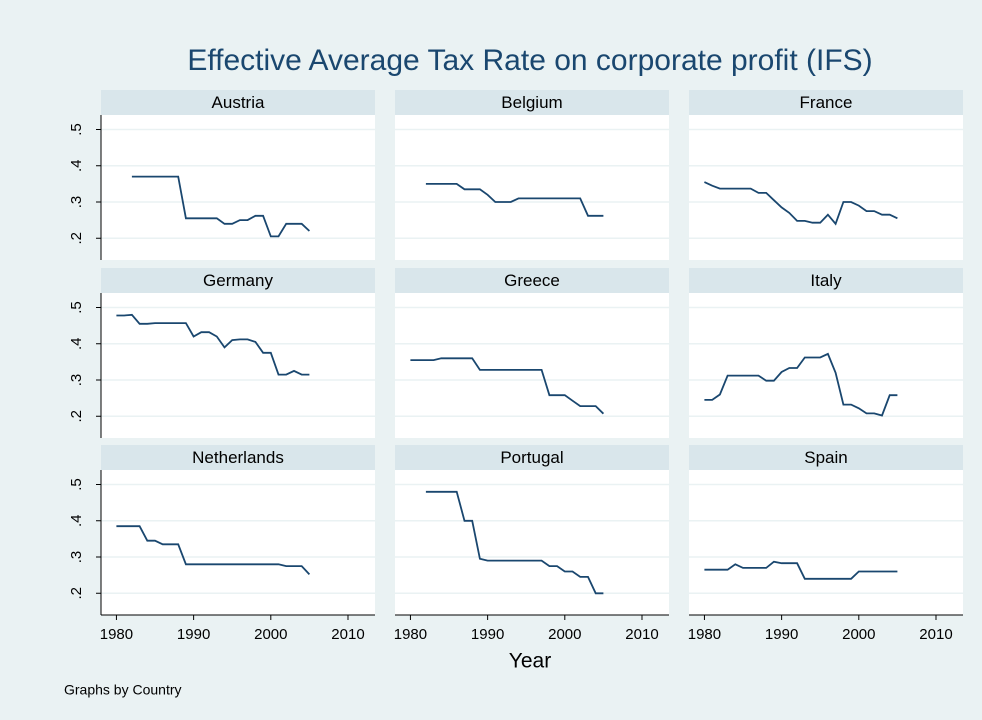 This screenshot has height=720, width=982. I want to click on panel-title: Netherlands, so click(238, 457).